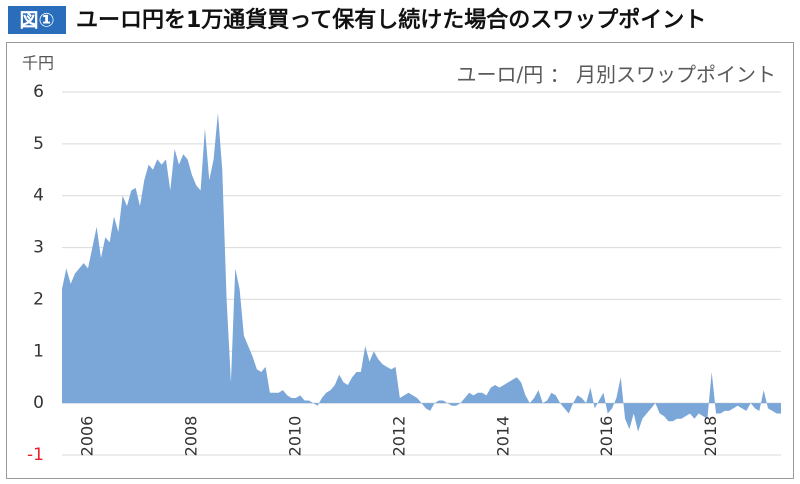 This screenshot has height=484, width=800. I want to click on x-tick-label: 2016, so click(606, 436).